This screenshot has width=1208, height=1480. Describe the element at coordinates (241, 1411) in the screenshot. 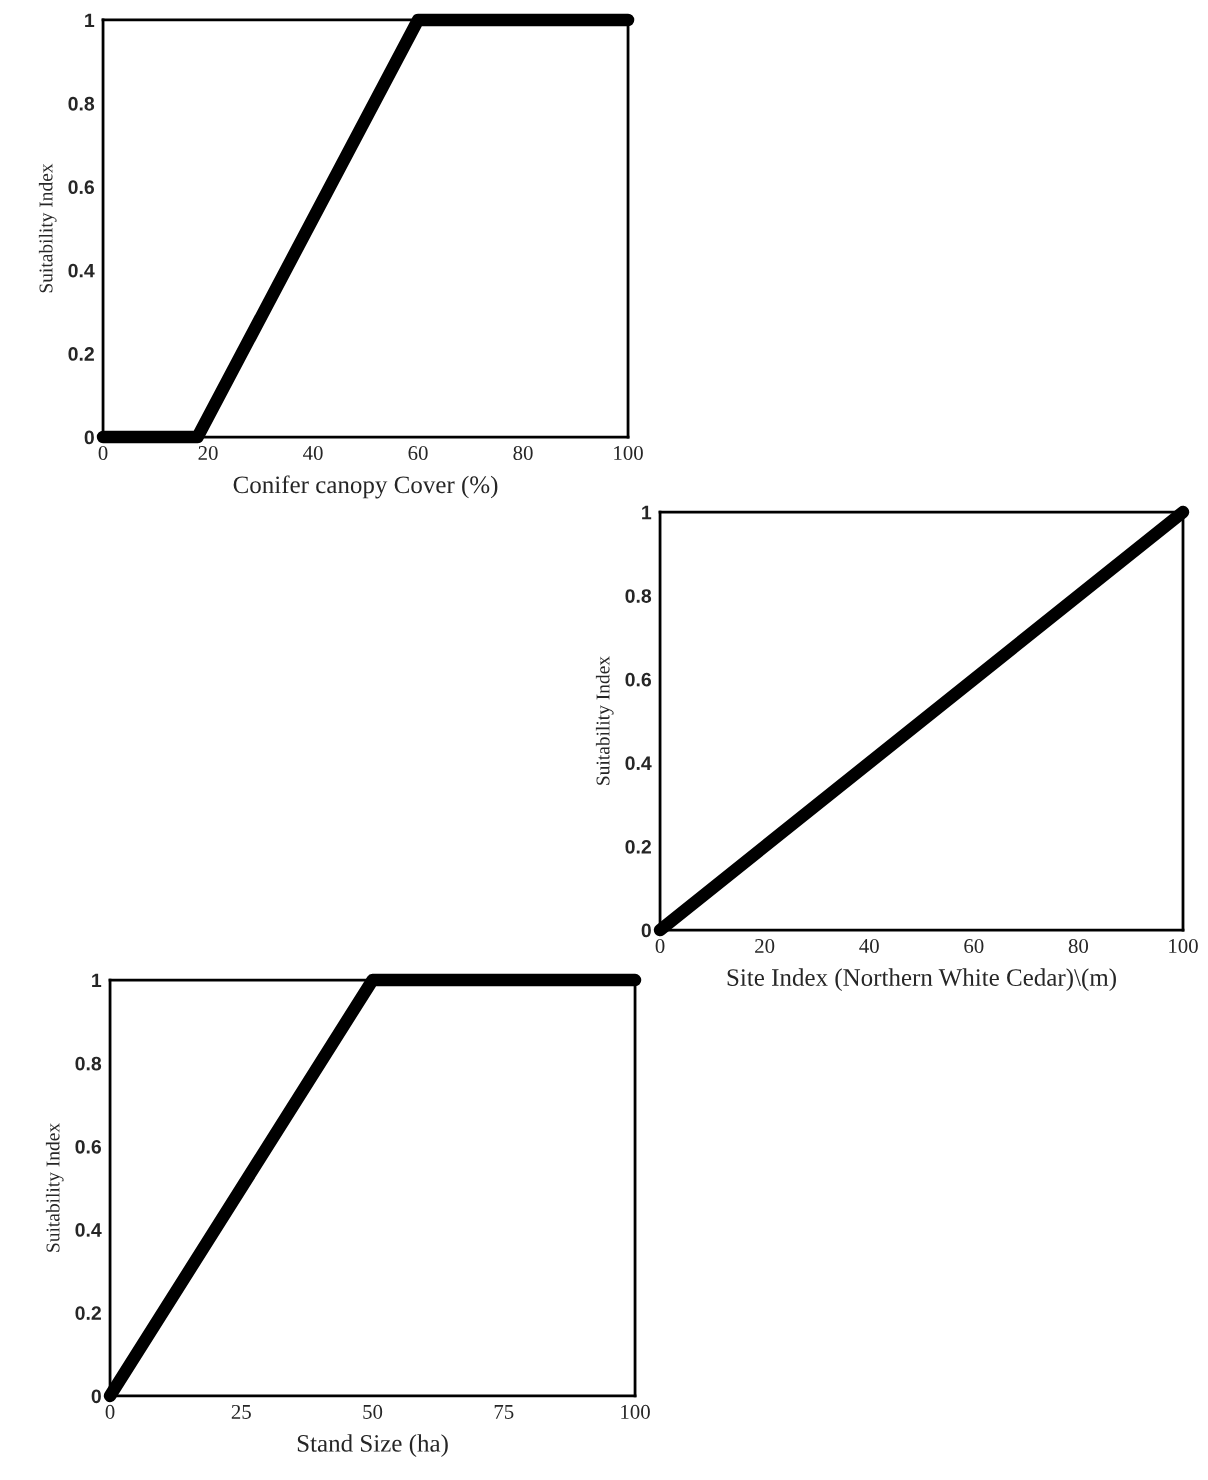

I see `x-tick-label: 25` at that location.